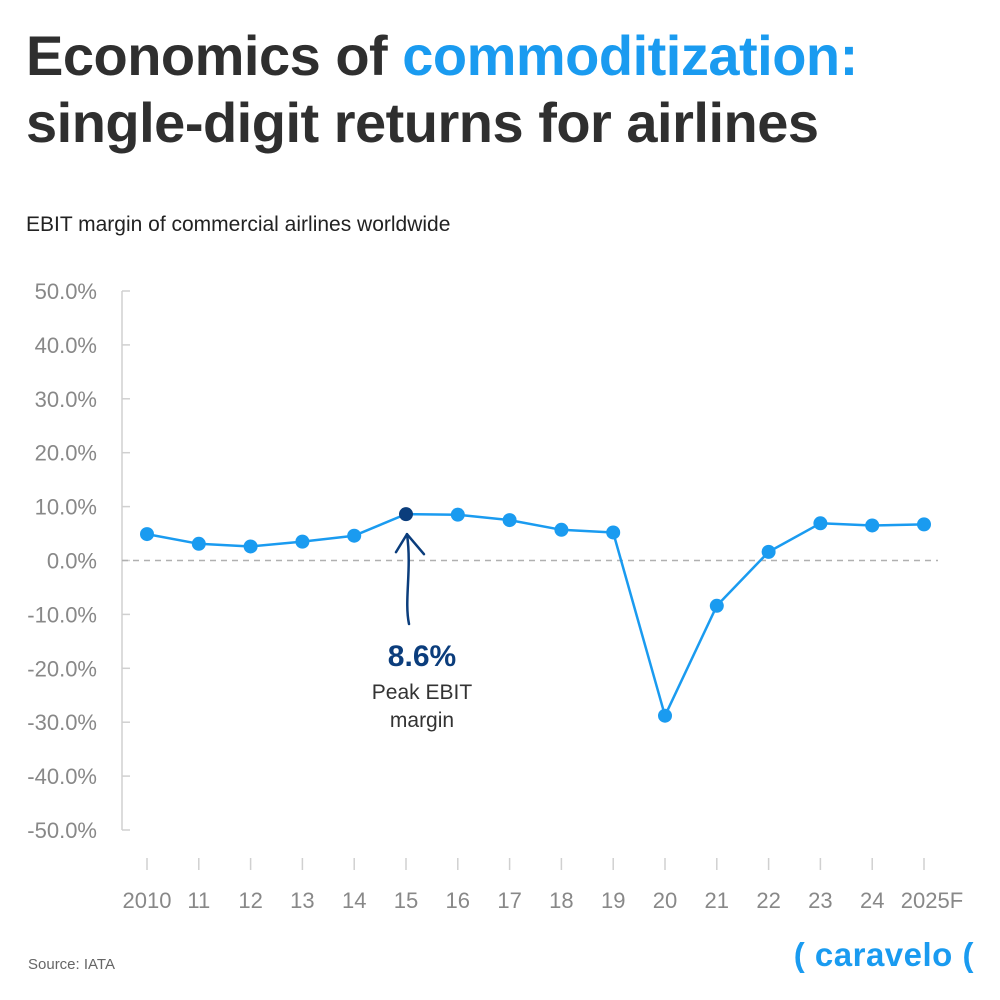  I want to click on arrow-shaft, so click(408, 579).